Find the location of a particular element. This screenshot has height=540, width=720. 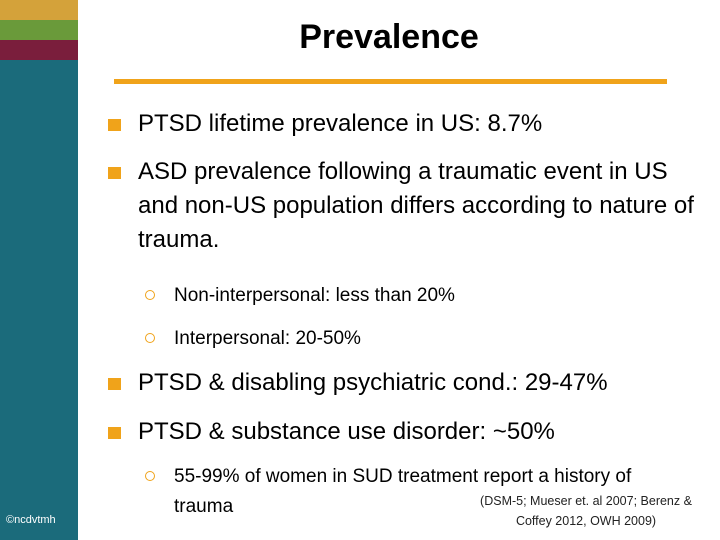

bullet-text: PTSD lifetime prevalence in US: 8.7% is located at coordinates (340, 123).